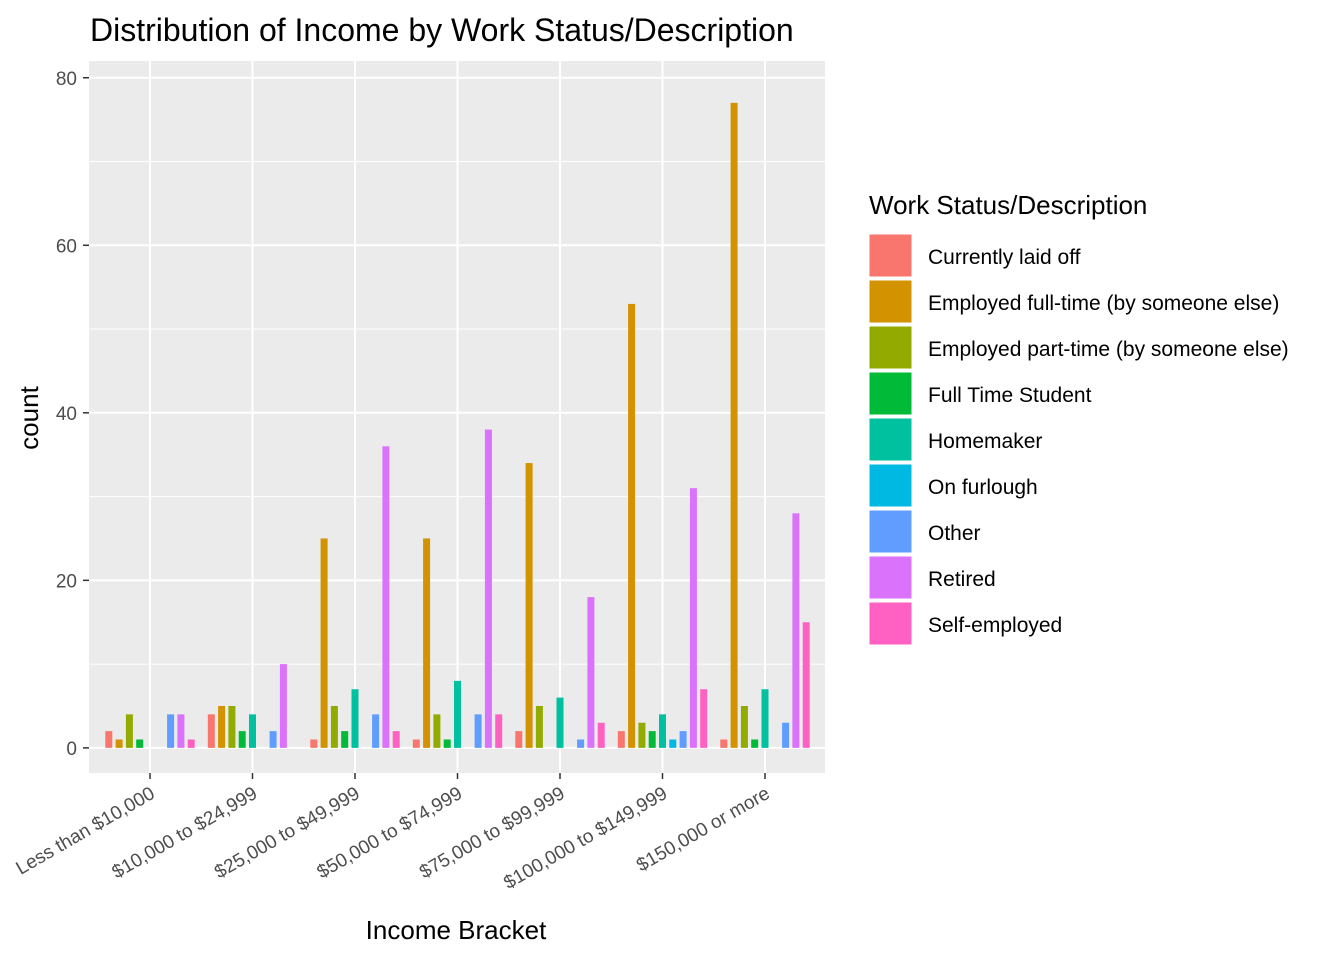  What do you see at coordinates (585, 838) in the screenshot?
I see `x-tick-label: $100,000 to $149,999` at bounding box center [585, 838].